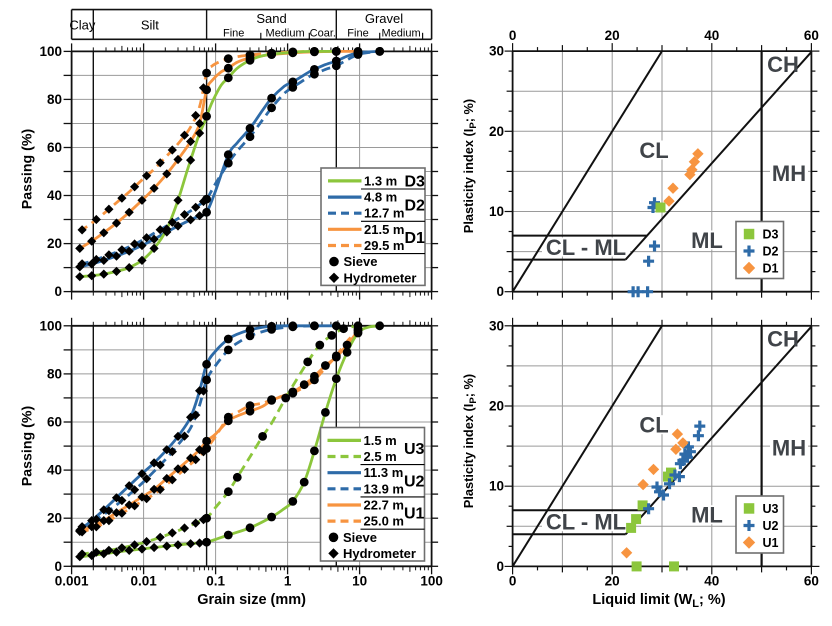 This screenshot has width=832, height=626. Describe the element at coordinates (288, 581) in the screenshot. I see `svg-text: 1` at that location.